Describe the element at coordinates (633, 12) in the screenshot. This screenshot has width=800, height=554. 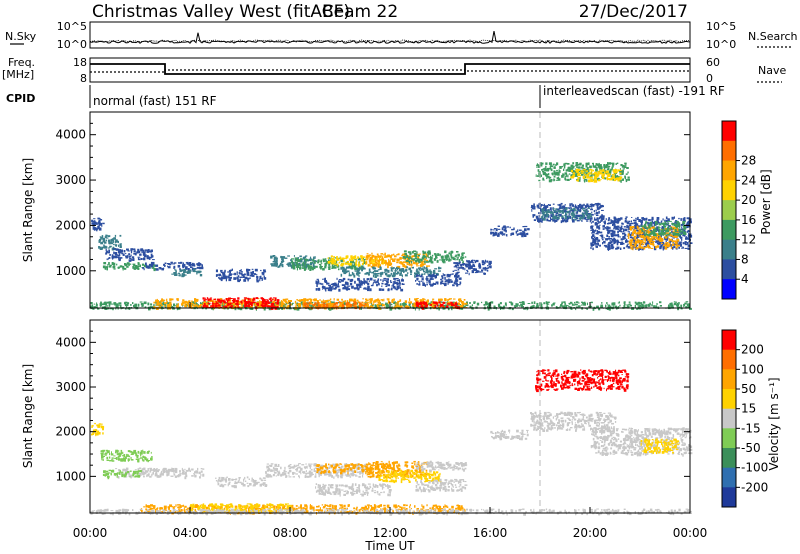
I see `date-label: 27/Dec/2017` at that location.